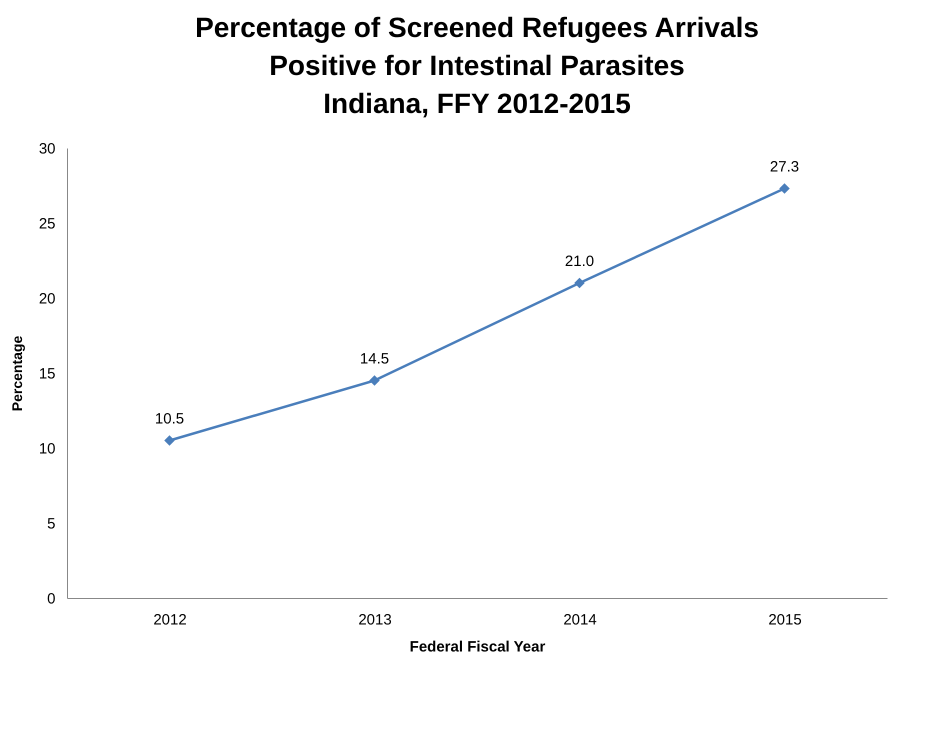  What do you see at coordinates (375, 359) in the screenshot?
I see `data-label: 14.5` at bounding box center [375, 359].